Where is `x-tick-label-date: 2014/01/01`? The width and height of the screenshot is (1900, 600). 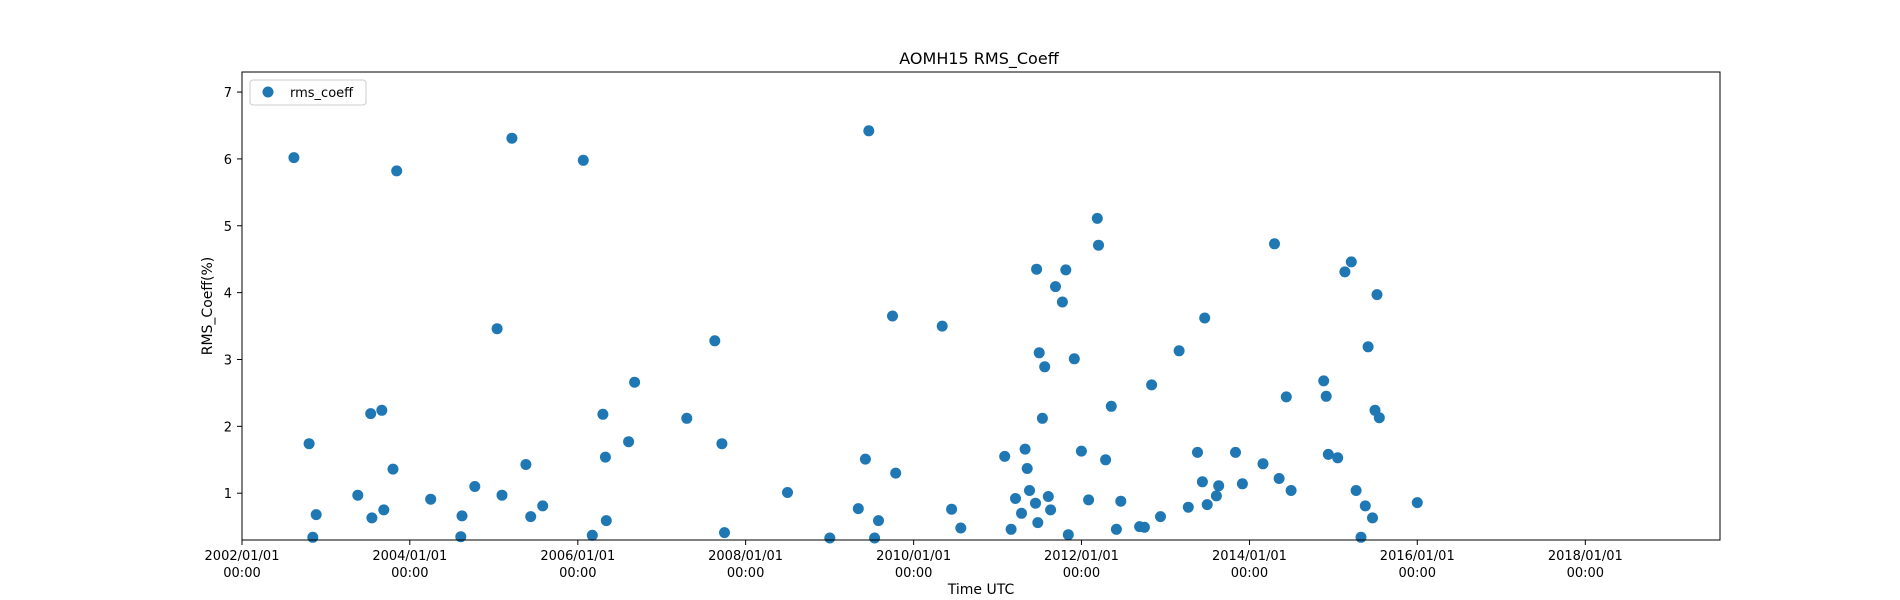
x-tick-label-date: 2014/01/01 is located at coordinates (1249, 556).